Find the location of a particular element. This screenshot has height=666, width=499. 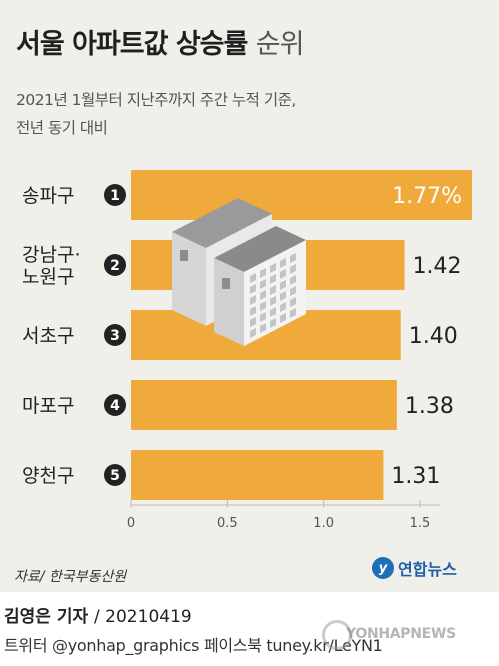

x-tick-label: 0.5 is located at coordinates (227, 523).